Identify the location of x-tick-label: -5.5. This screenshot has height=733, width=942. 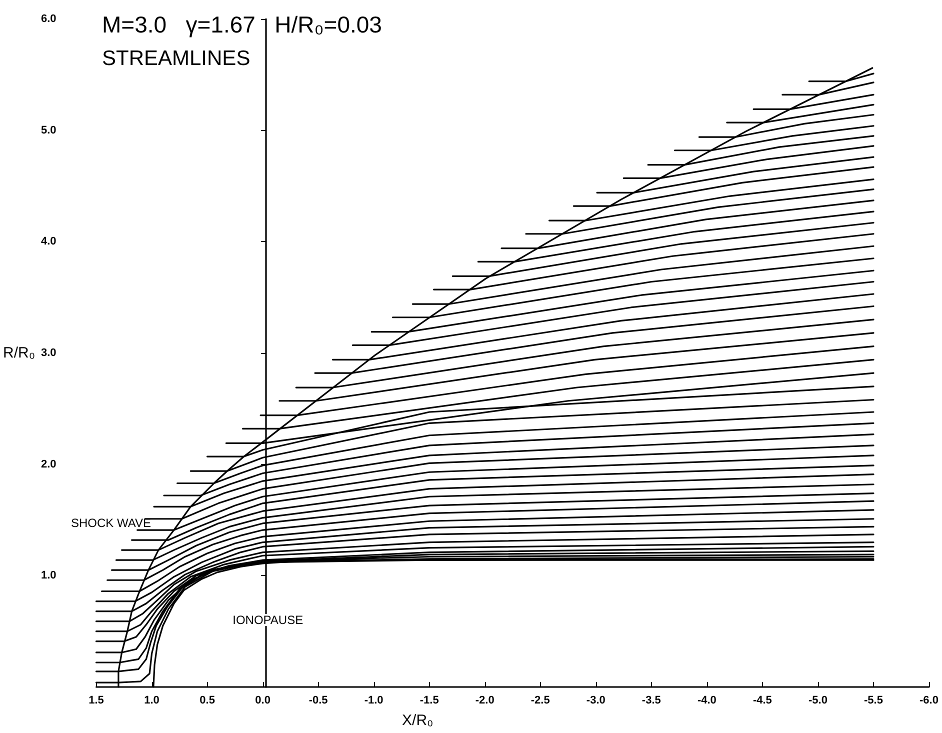
(873, 700).